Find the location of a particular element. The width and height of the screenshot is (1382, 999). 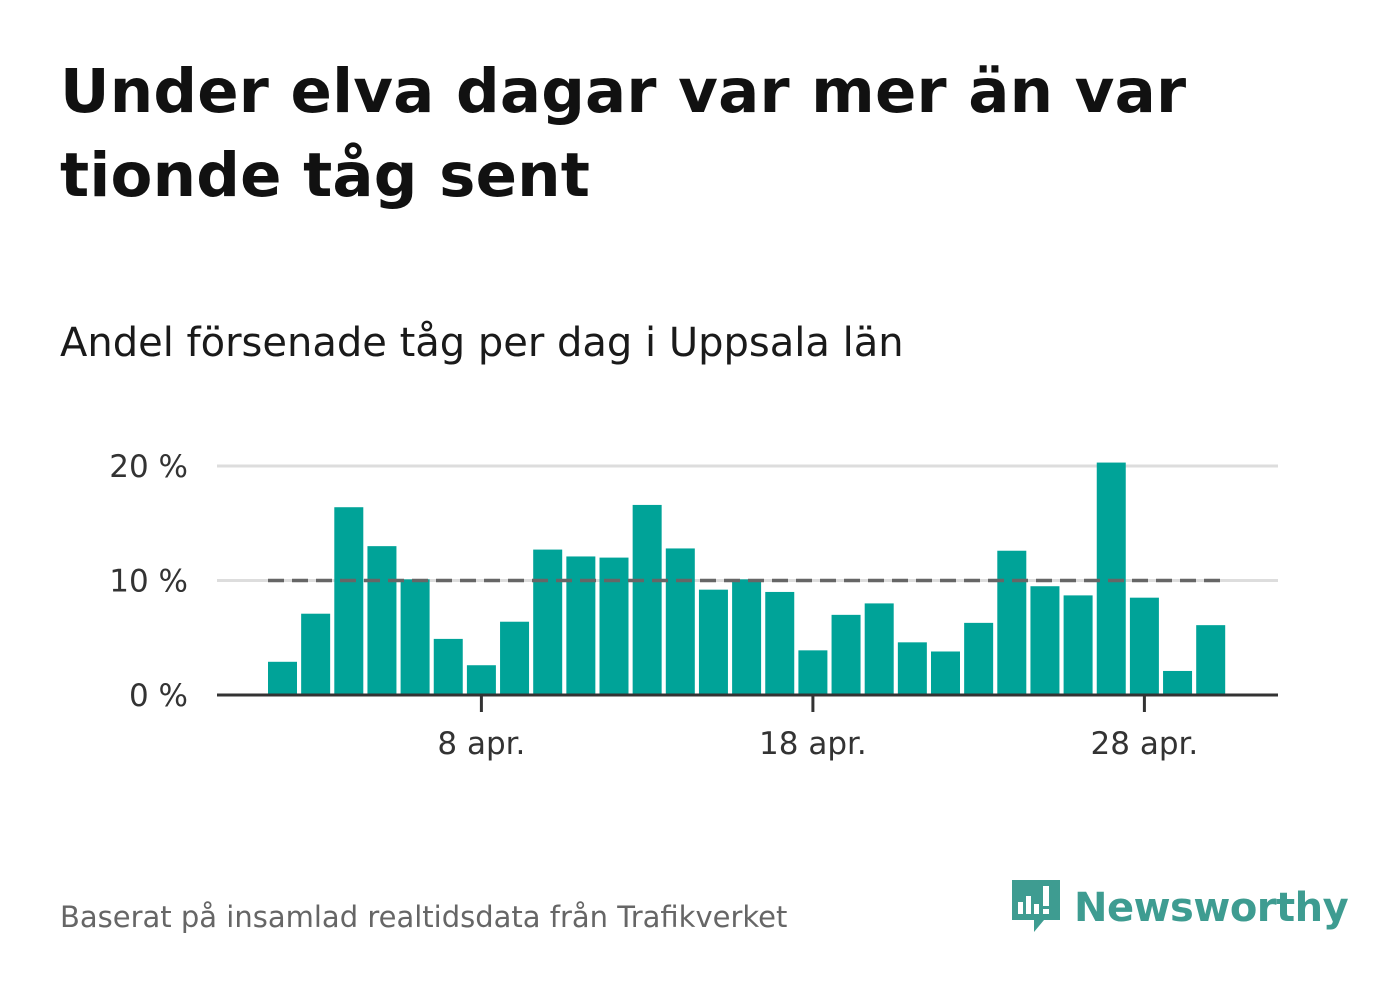

x-axis-ticks: 8 apr. 18 apr. 28 apr. is located at coordinates (817, 728).